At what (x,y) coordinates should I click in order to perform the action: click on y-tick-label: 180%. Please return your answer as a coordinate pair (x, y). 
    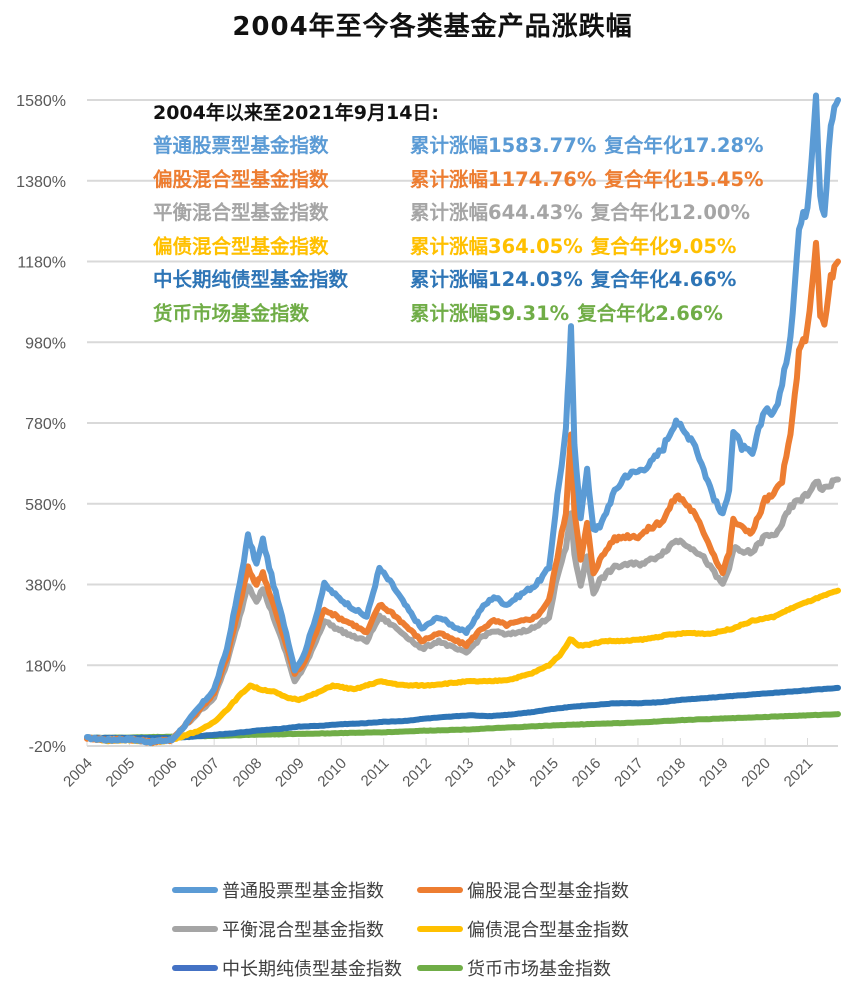
    Looking at the image, I should click on (45, 666).